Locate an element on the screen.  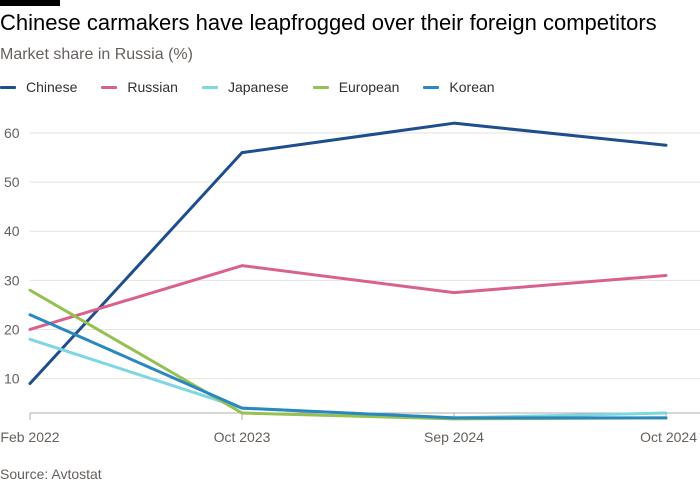
legend-label: Chinese is located at coordinates (52, 87).